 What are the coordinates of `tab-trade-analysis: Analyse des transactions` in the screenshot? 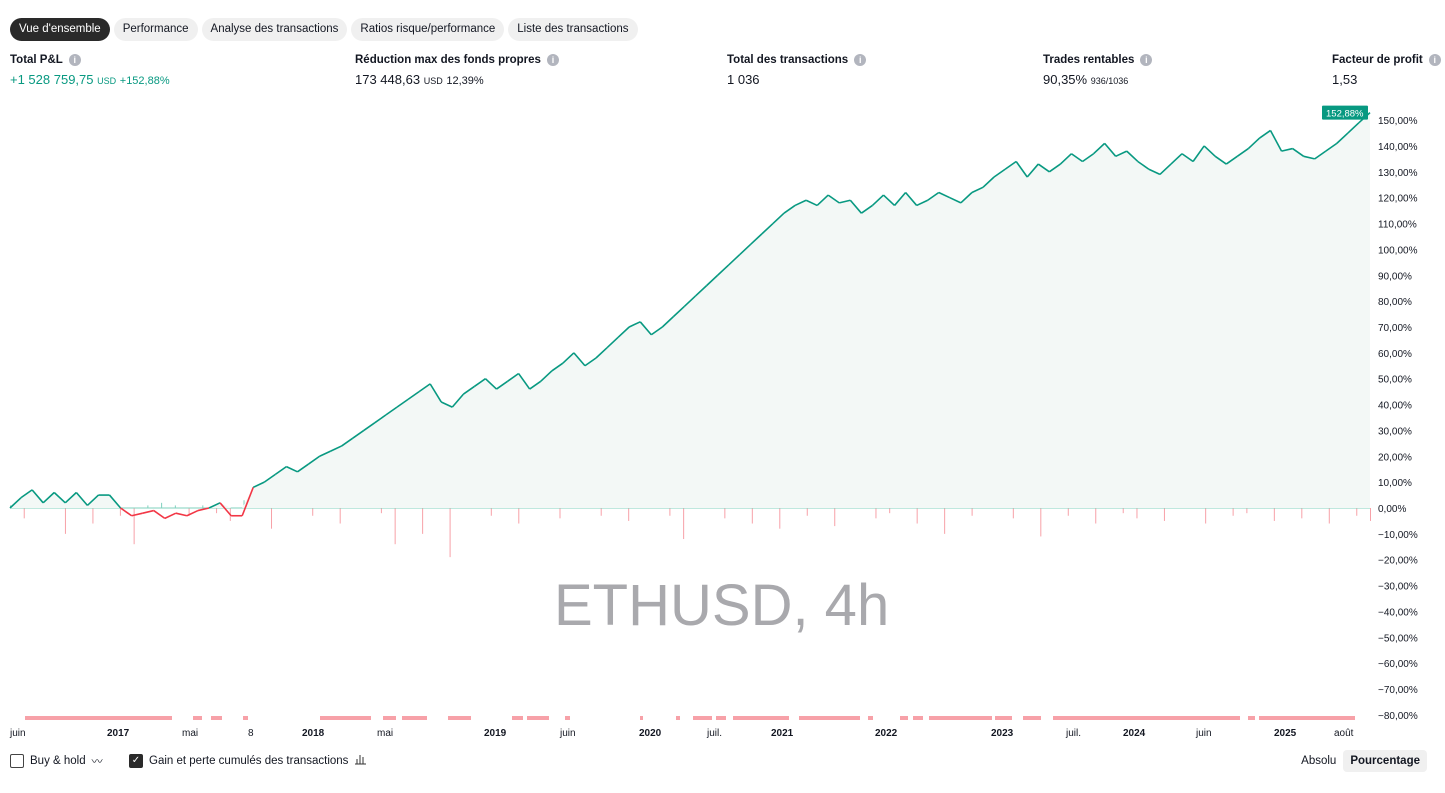 It's located at (274, 29).